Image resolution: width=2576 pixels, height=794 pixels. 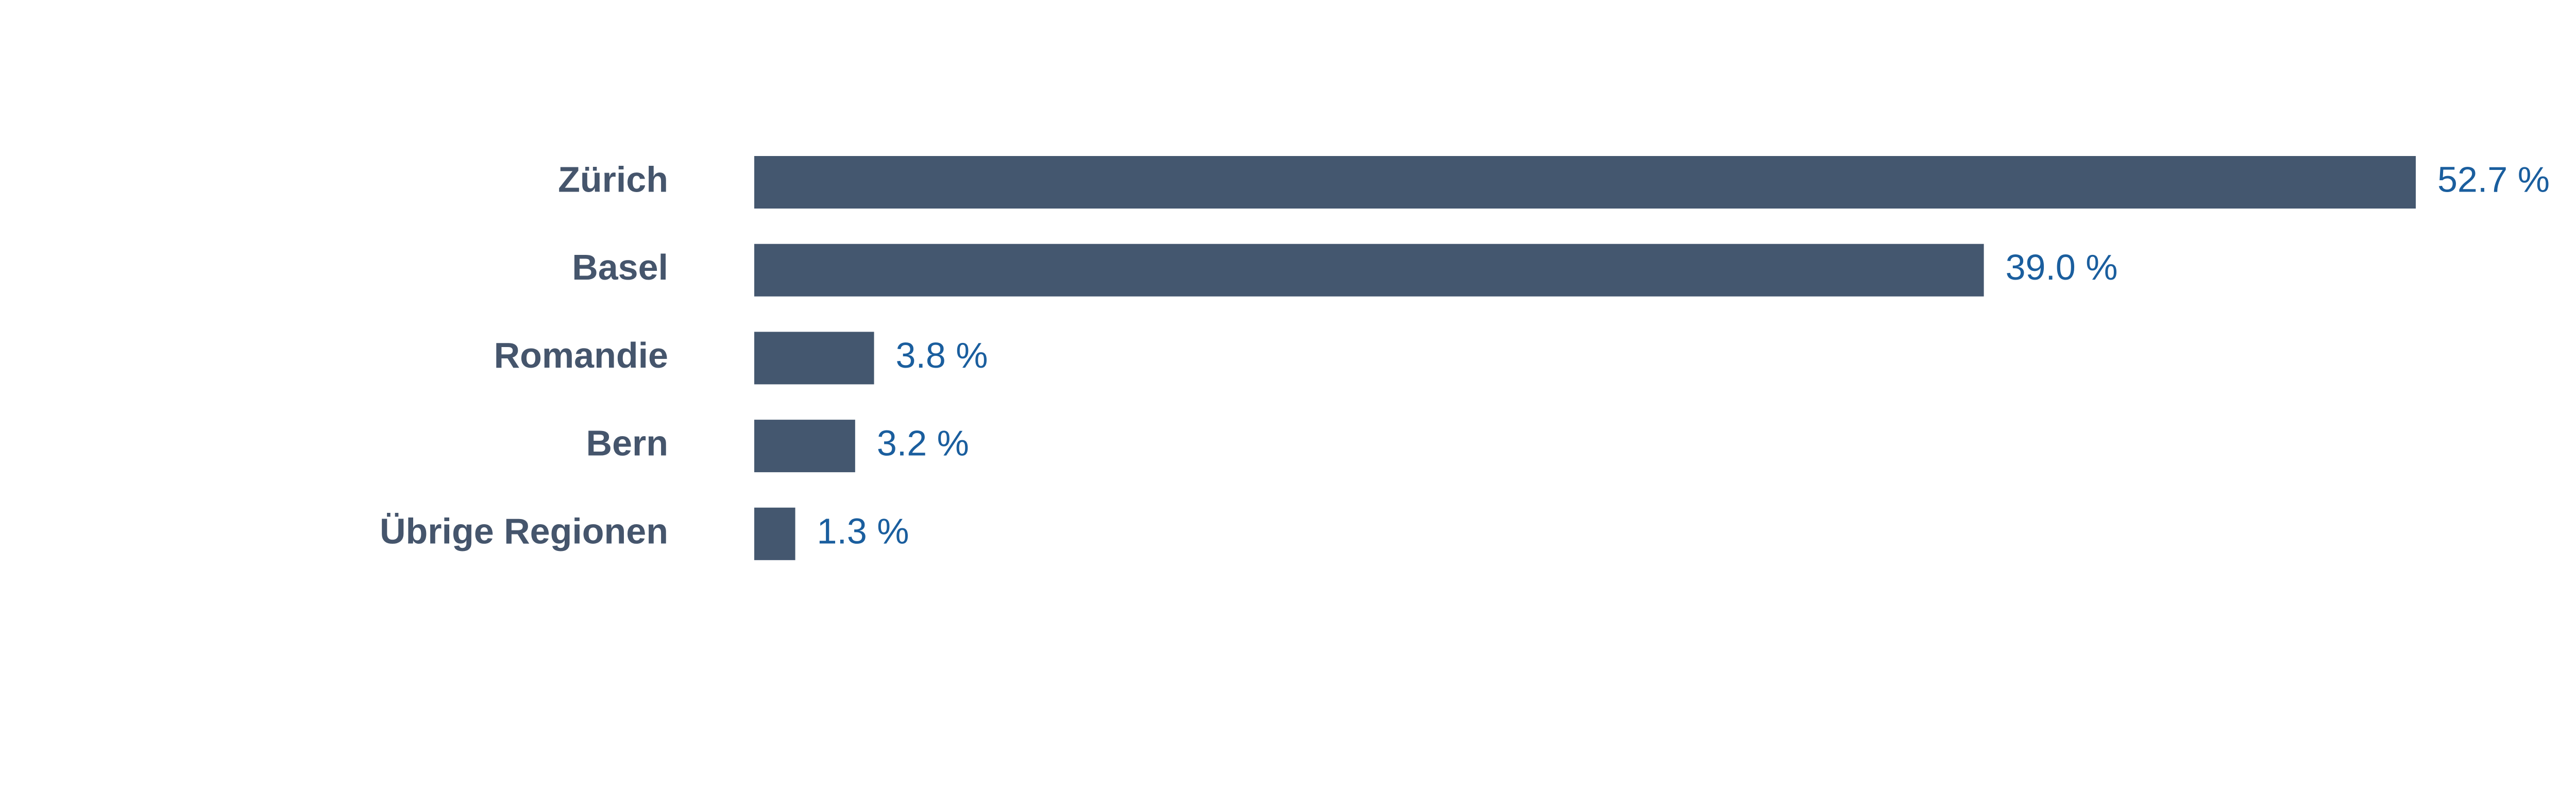 What do you see at coordinates (2062, 267) in the screenshot?
I see `value-label: 39.0 %` at bounding box center [2062, 267].